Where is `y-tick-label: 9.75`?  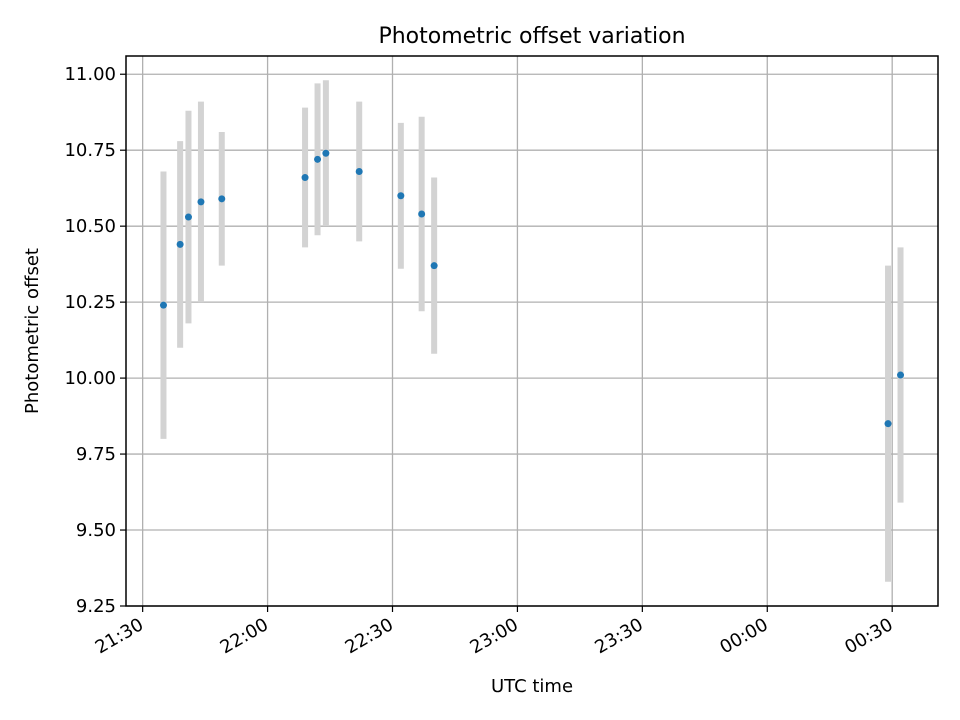 y-tick-label: 9.75 is located at coordinates (96, 454).